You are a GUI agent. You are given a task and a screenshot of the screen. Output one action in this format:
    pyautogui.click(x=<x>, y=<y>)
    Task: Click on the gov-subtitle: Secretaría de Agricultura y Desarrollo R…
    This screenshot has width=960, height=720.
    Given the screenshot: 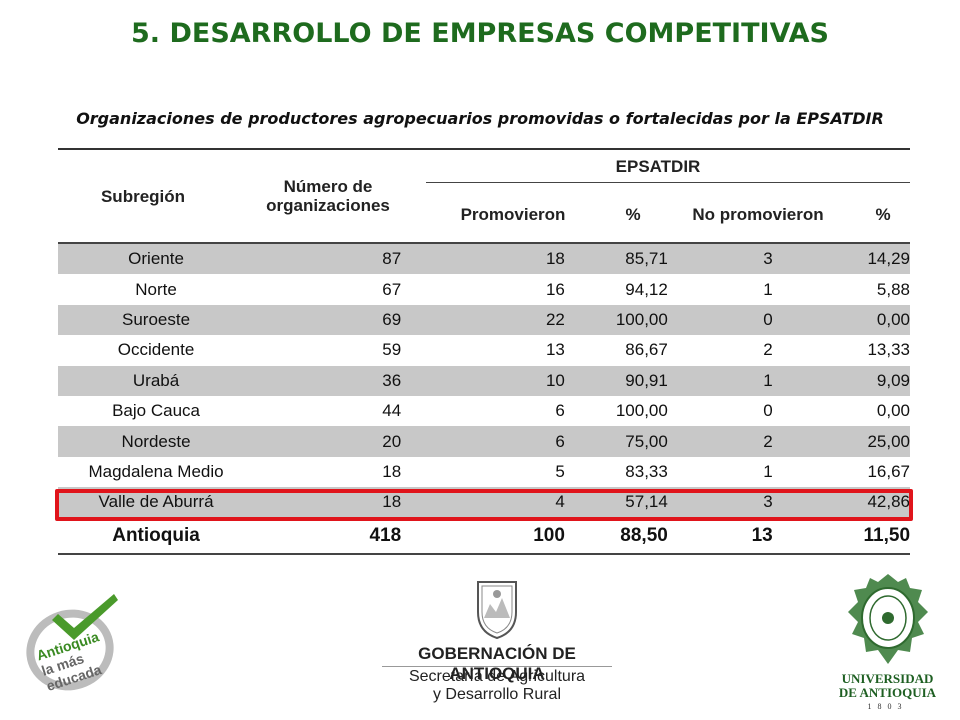 What is the action you would take?
    pyautogui.click(x=497, y=686)
    